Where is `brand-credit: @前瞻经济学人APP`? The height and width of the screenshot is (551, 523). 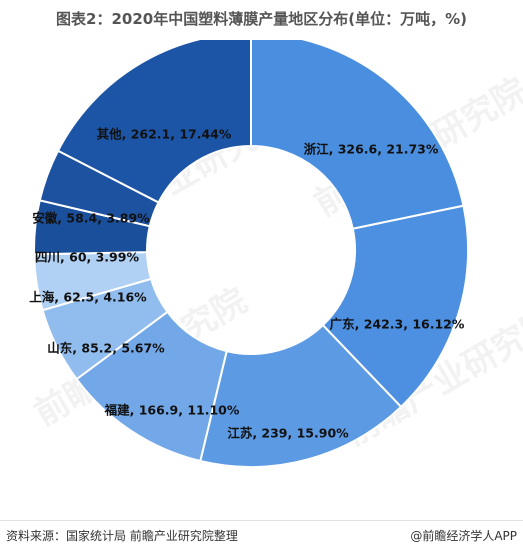
brand-credit: @前瞻经济学人APP is located at coordinates (463, 536).